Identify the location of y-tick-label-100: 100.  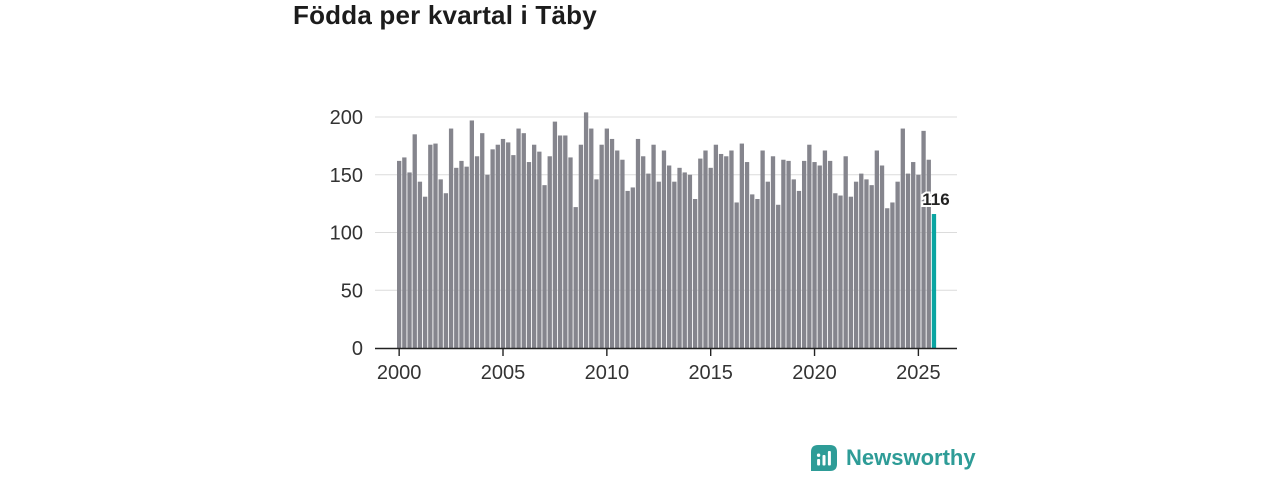
(346, 234).